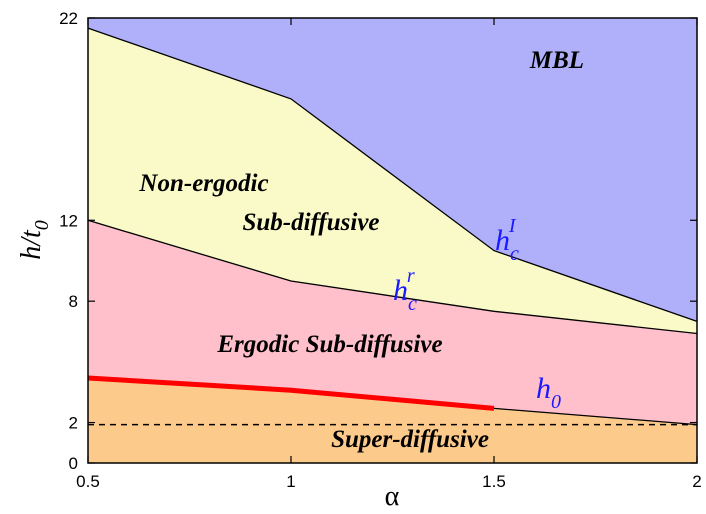 This screenshot has height=514, width=706. Describe the element at coordinates (290, 481) in the screenshot. I see `x-tick-label: 1` at that location.